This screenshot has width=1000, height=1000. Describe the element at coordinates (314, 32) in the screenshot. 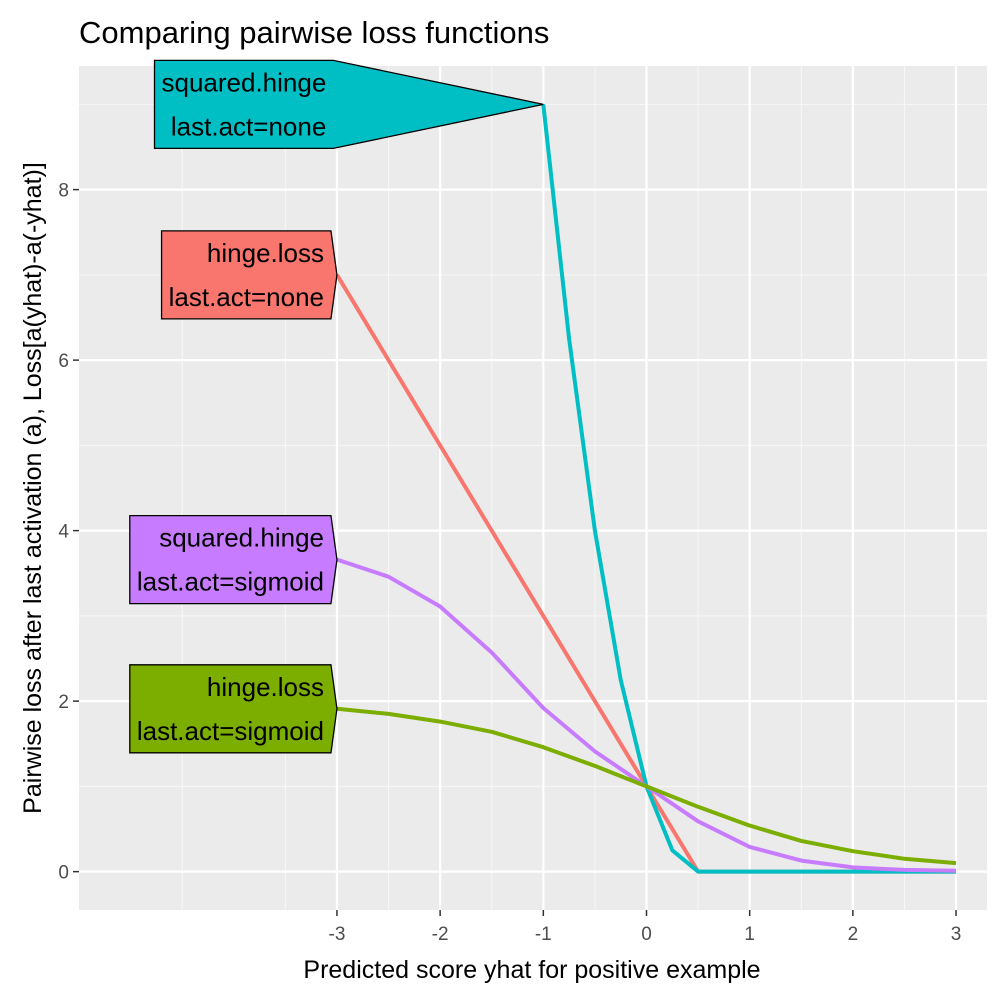

I see `chart-title: Comparing pairwise loss functions` at that location.